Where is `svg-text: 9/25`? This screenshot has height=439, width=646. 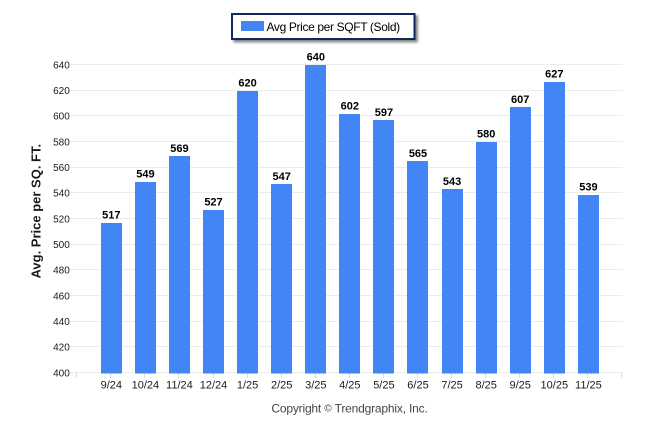 svg-text: 9/25 is located at coordinates (519, 386).